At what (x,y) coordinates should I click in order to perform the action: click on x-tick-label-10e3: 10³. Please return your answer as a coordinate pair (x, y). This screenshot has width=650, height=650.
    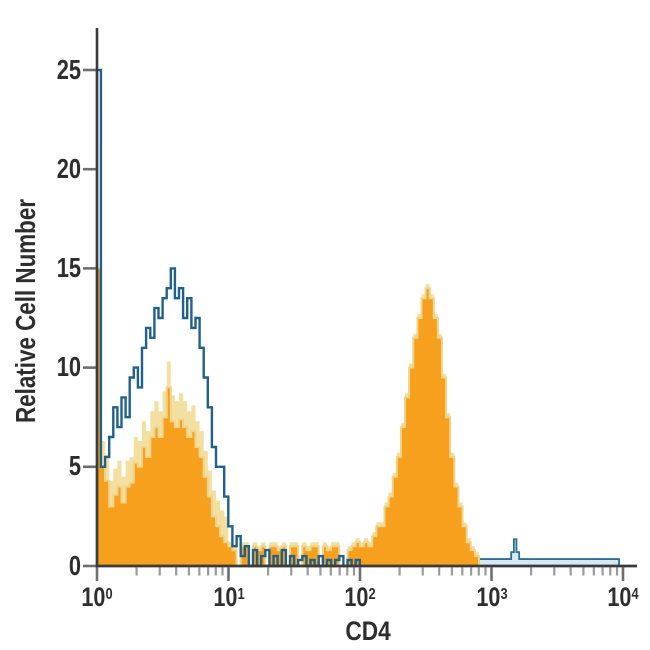
    Looking at the image, I should click on (491, 597).